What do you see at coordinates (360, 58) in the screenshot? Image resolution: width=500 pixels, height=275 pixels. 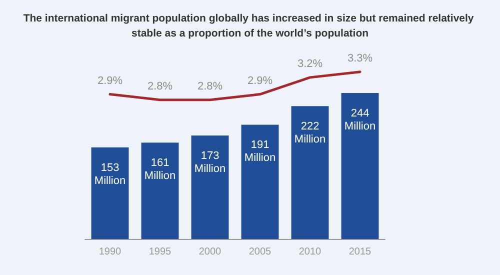 I see `data-label: 3.3%` at bounding box center [360, 58].